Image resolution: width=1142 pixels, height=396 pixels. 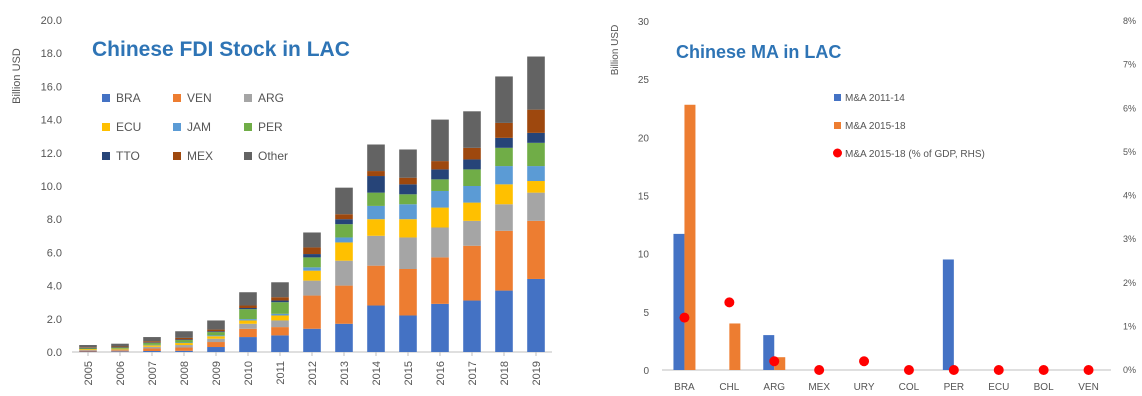 What do you see at coordinates (376, 328) in the screenshot?
I see `bar-segment-bra-2014` at bounding box center [376, 328].